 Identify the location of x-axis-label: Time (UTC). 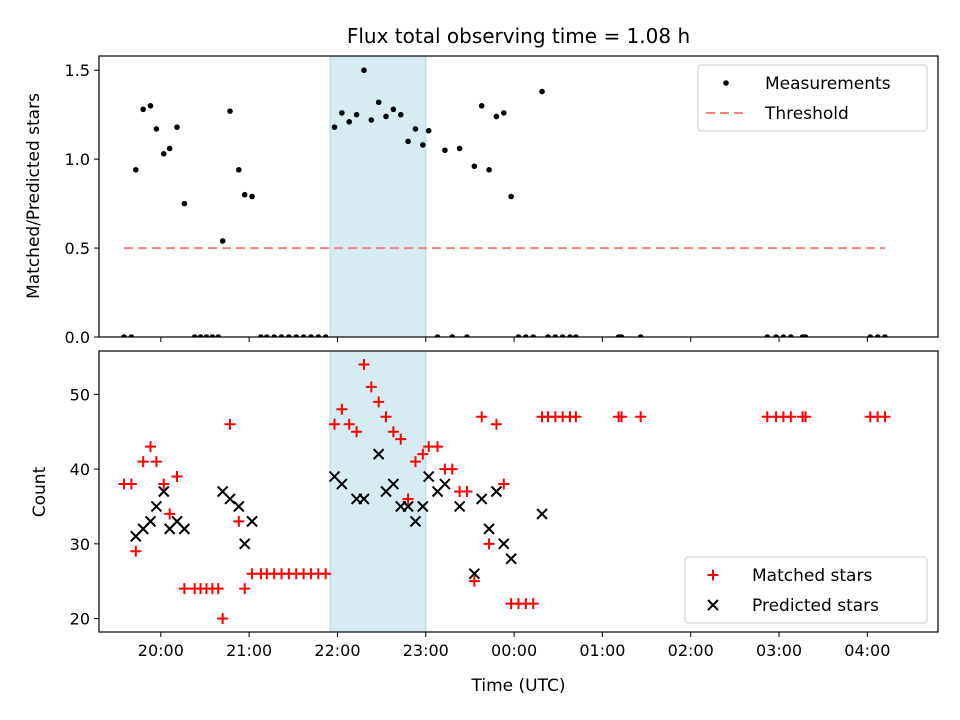
(518, 686).